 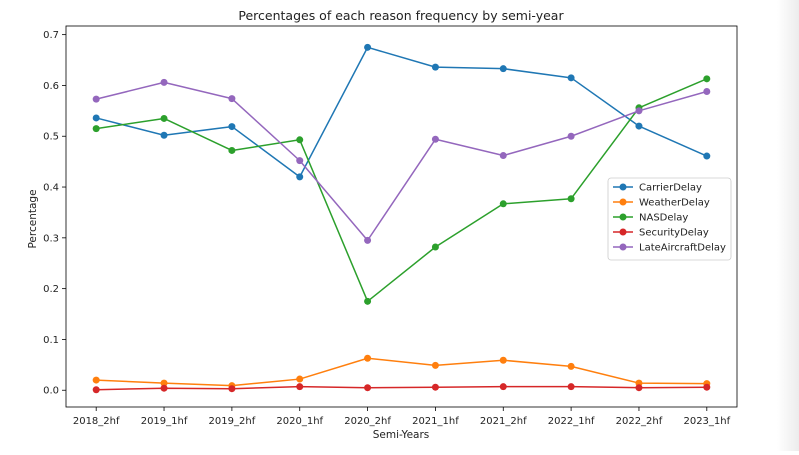 I want to click on y-tick-label: 0.7, so click(x=51, y=35).